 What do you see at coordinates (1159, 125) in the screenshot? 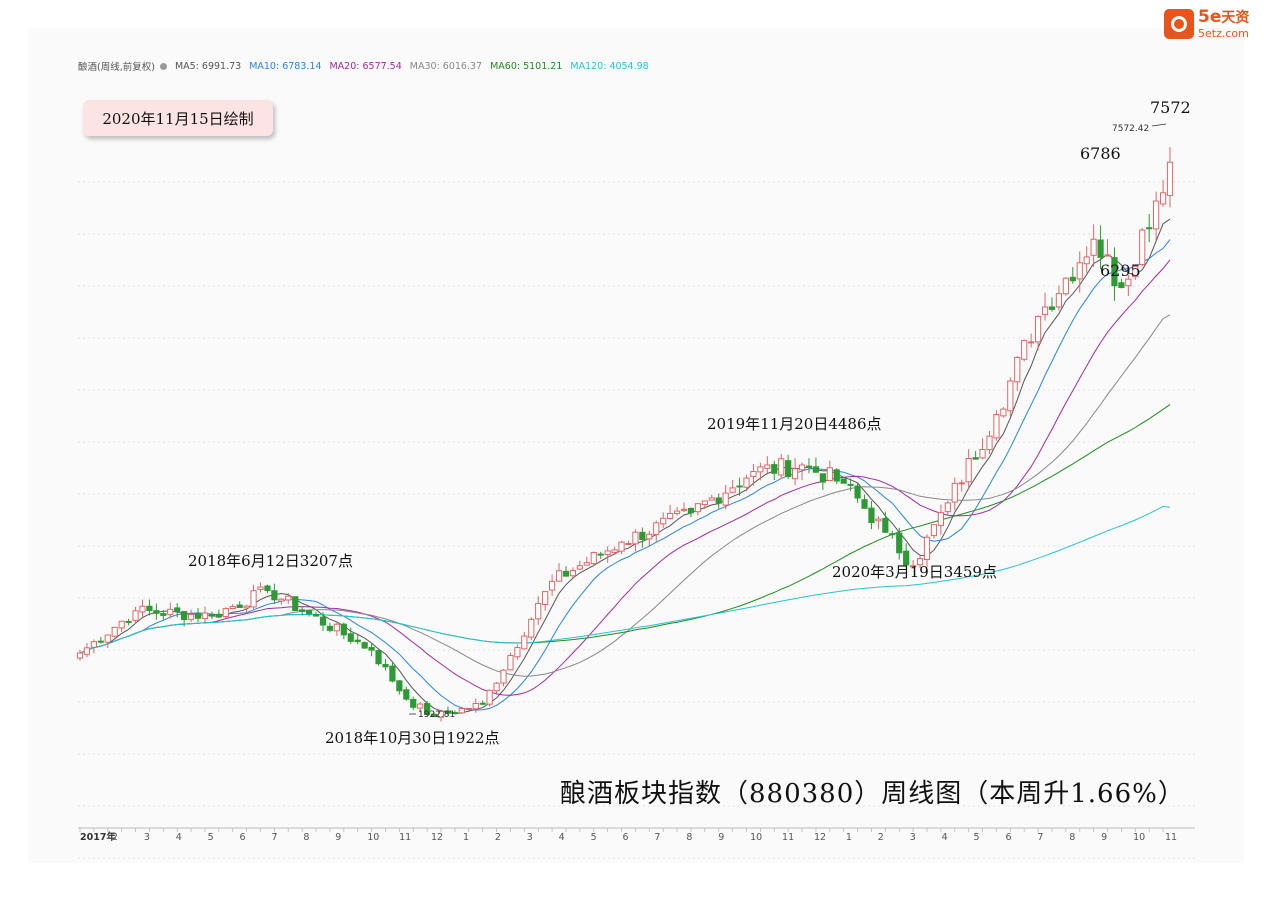
I see `high-marker-arrow` at bounding box center [1159, 125].